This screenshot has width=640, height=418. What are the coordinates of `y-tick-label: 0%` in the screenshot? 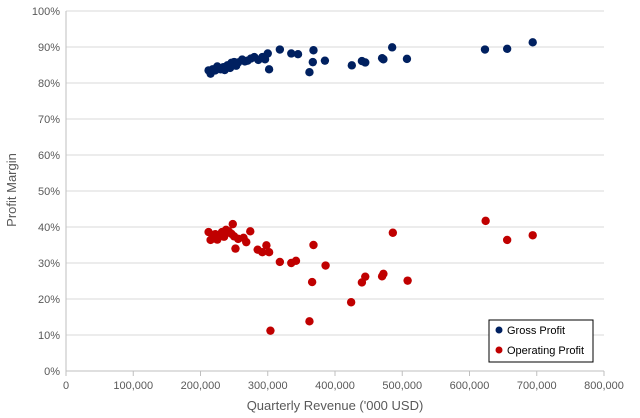 It's located at (52, 372).